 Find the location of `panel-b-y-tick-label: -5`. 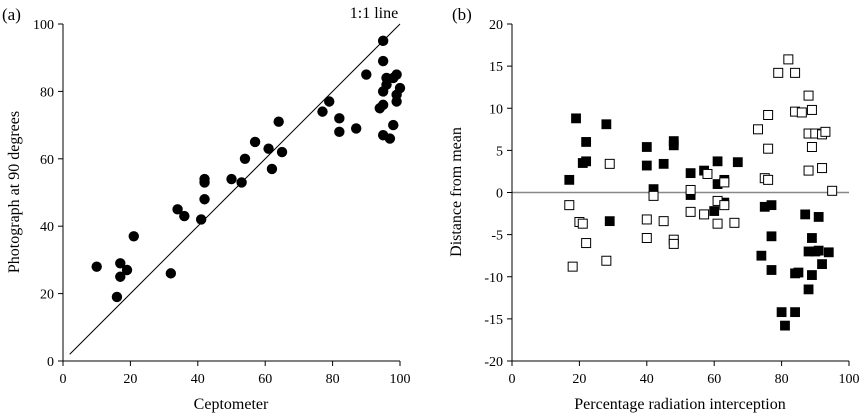

panel-b-y-tick-label: -5 is located at coordinates (497, 236).